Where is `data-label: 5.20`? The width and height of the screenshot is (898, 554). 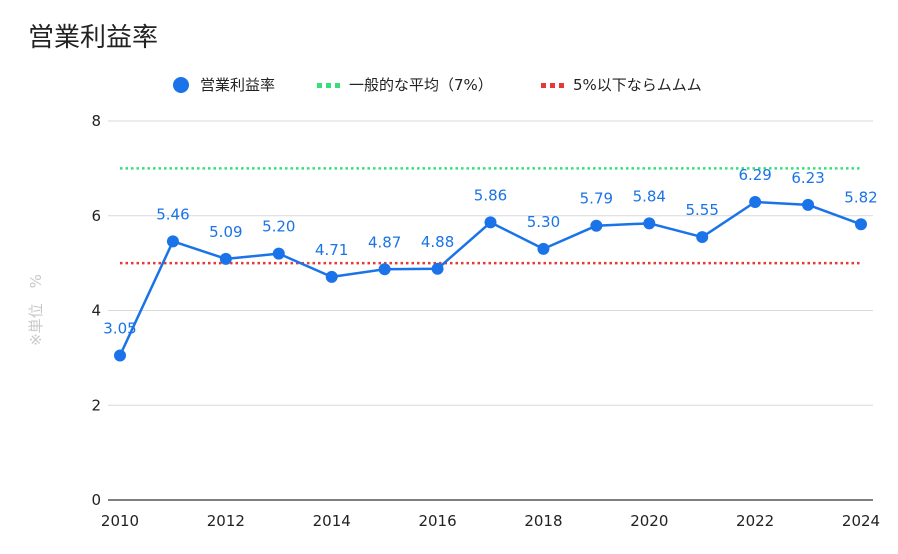
data-label: 5.20 is located at coordinates (278, 227).